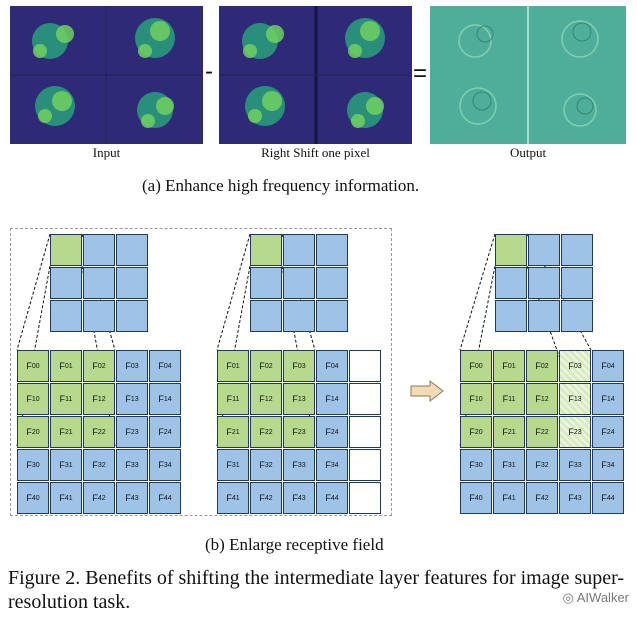 Image resolution: width=637 pixels, height=626 pixels. What do you see at coordinates (106, 152) in the screenshot?
I see `input-caption: Input` at bounding box center [106, 152].